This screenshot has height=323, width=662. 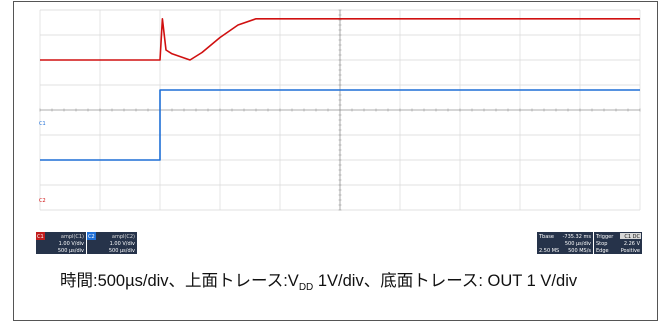 What do you see at coordinates (91, 237) in the screenshot?
I see `ch2-label: C2` at bounding box center [91, 237].